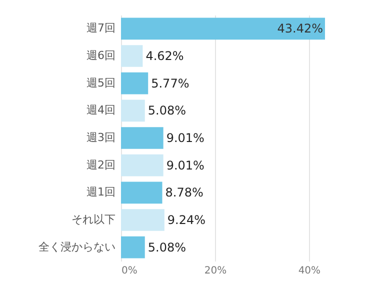 This screenshot has width=379, height=300. I want to click on y-tick-label: 週7回, so click(101, 28).